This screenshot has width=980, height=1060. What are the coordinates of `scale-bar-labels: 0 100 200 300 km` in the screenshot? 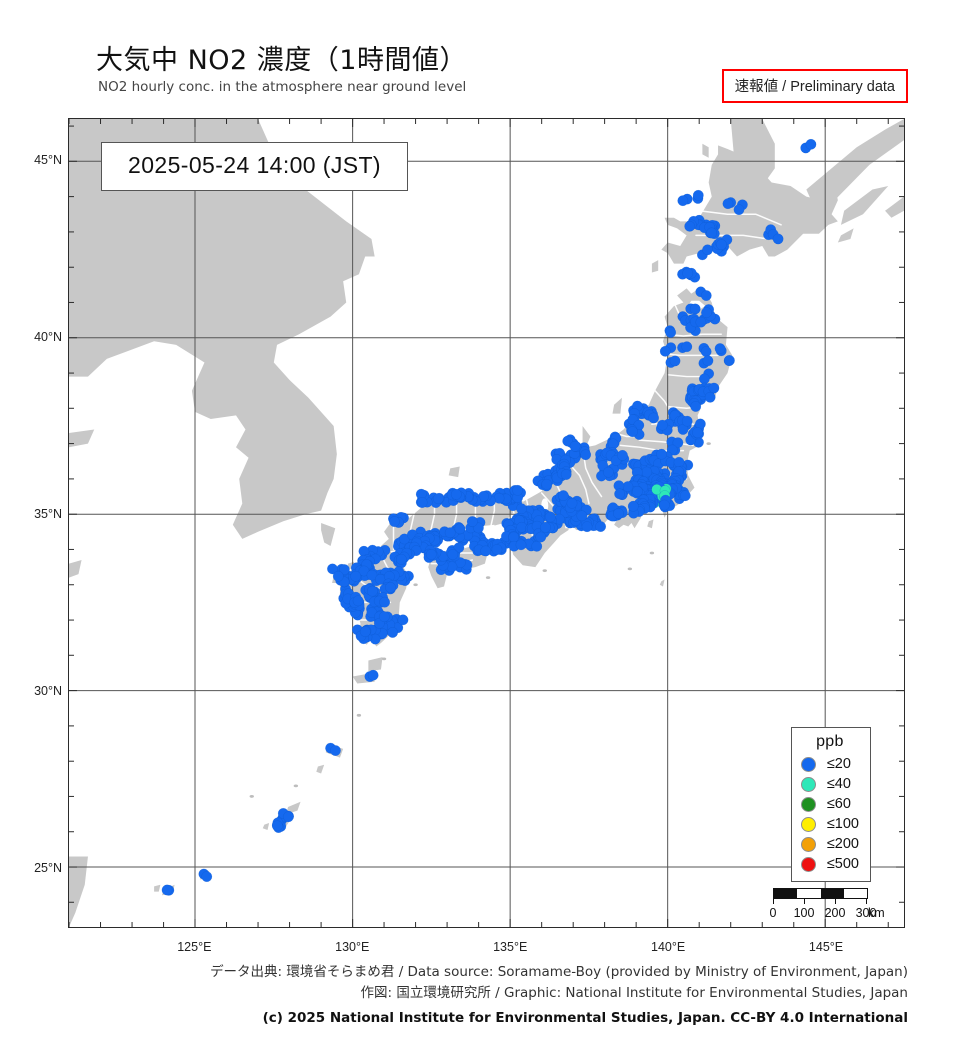 It's located at (828, 913).